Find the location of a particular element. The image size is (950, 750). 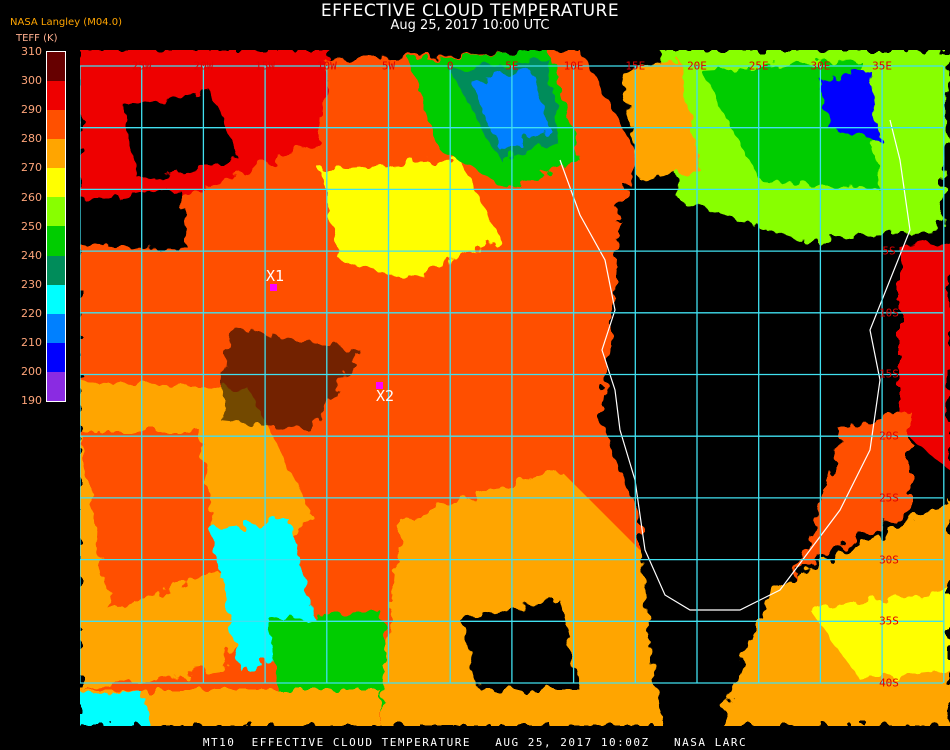

lon-label: 15E is located at coordinates (635, 66).